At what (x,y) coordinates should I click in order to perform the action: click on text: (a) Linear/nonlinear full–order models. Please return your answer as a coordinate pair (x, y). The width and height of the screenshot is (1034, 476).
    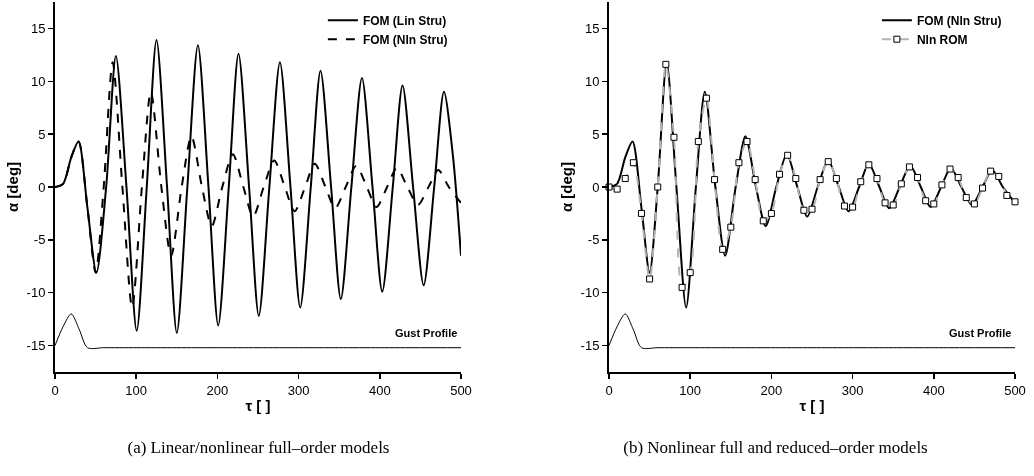
    Looking at the image, I should click on (258, 448).